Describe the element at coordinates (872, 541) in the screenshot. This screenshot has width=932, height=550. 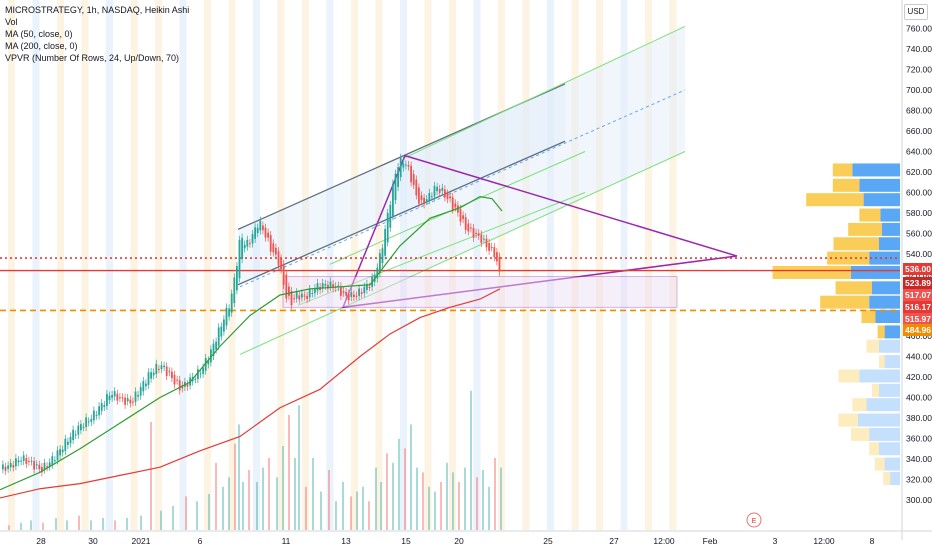
I see `x-tick-label: 8` at that location.